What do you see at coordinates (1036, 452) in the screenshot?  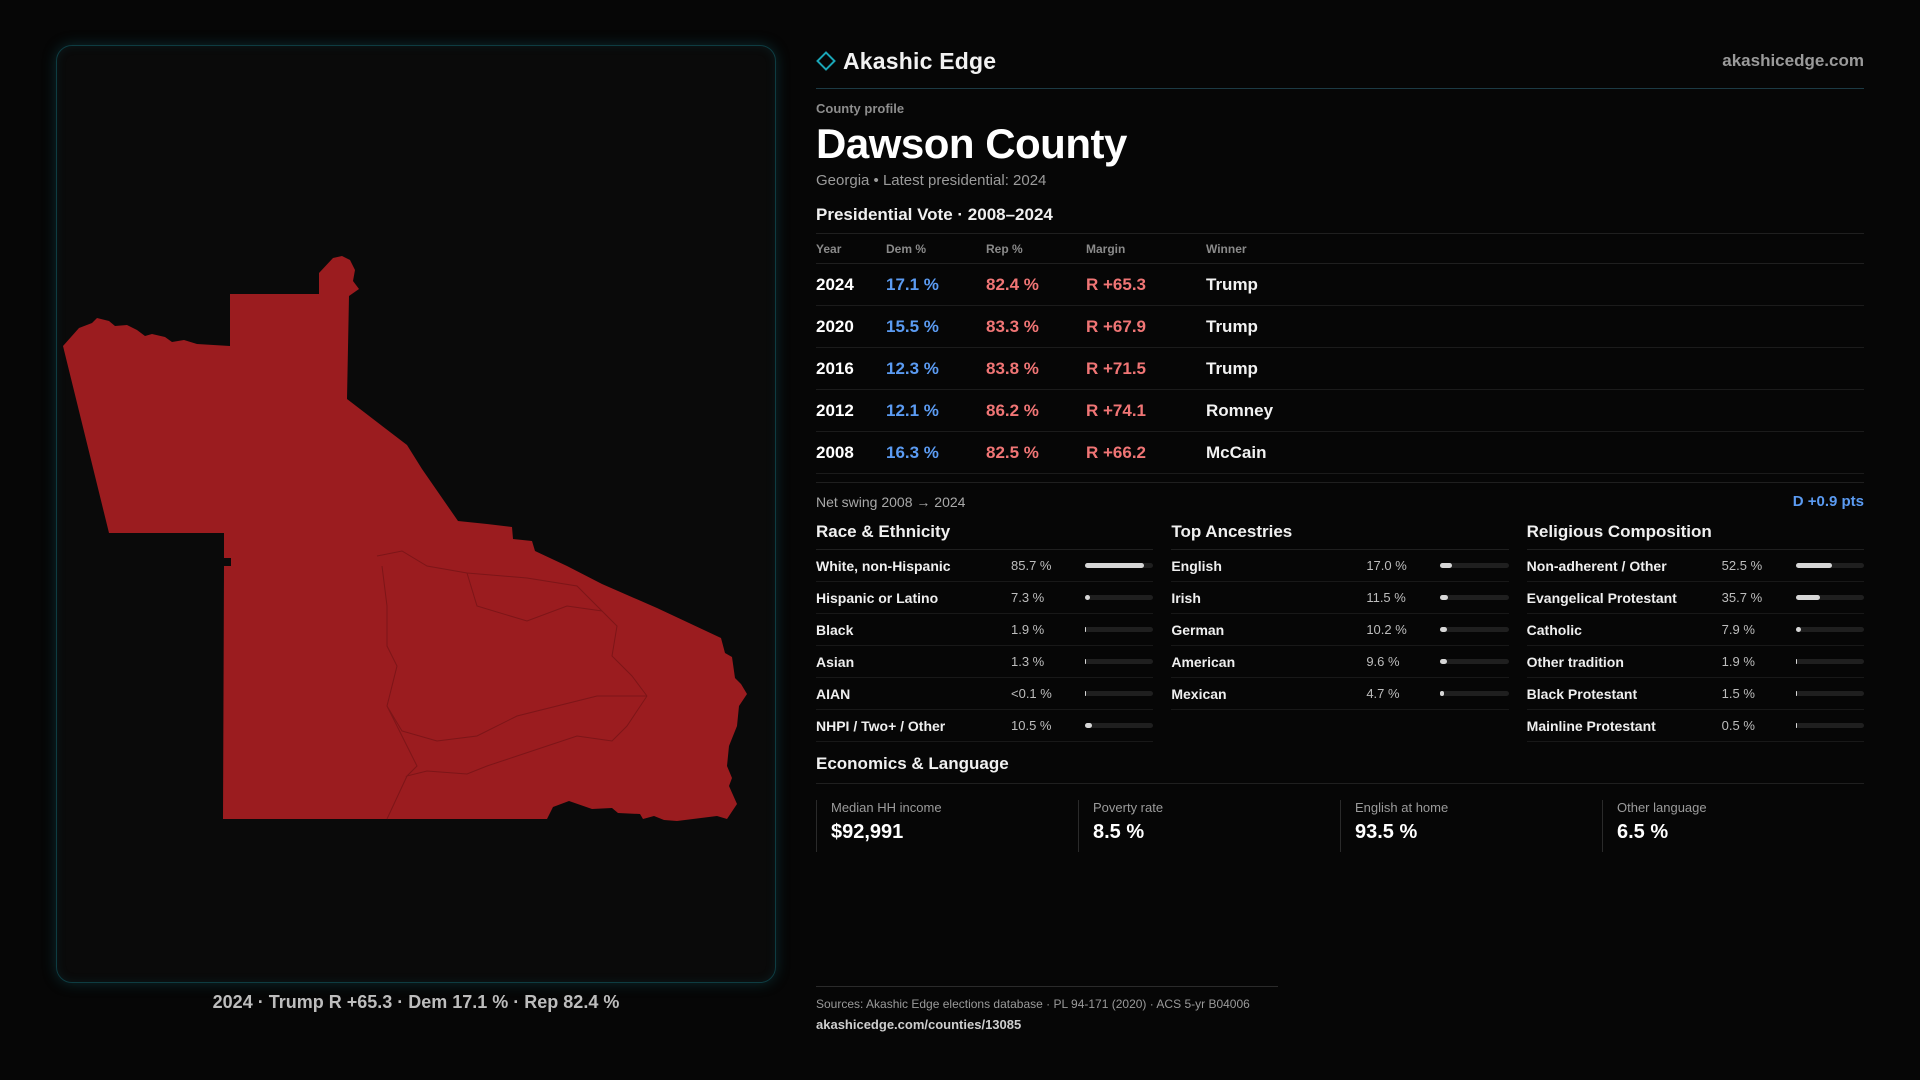 I see `rep-cell: 82.5 %` at bounding box center [1036, 452].